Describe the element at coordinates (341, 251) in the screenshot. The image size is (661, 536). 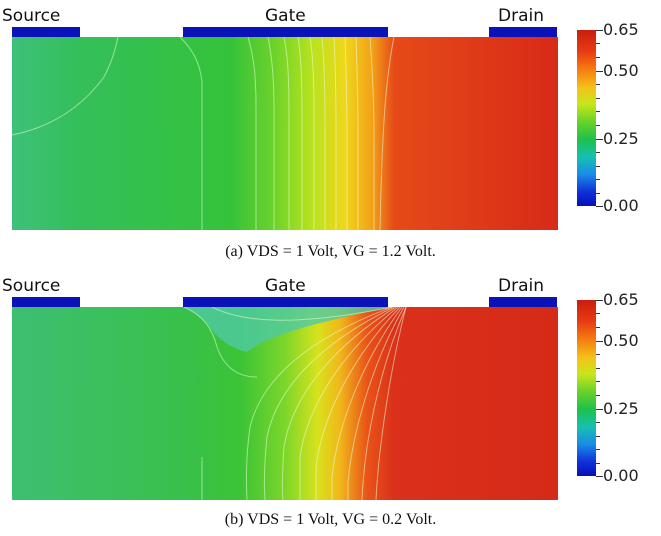
I see `caption-text: VDS = 1 Volt, VG = 1.2 Volt.` at that location.